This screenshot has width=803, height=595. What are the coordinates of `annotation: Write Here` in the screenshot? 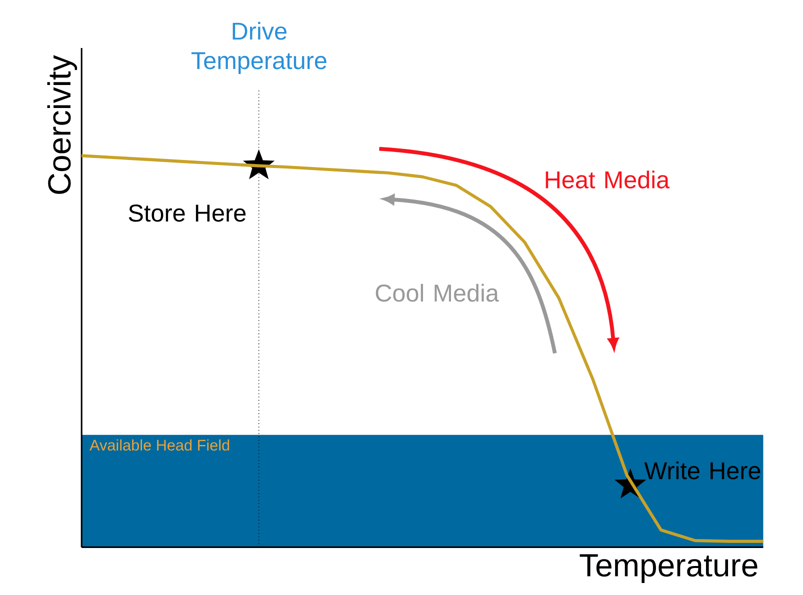 It's located at (702, 470).